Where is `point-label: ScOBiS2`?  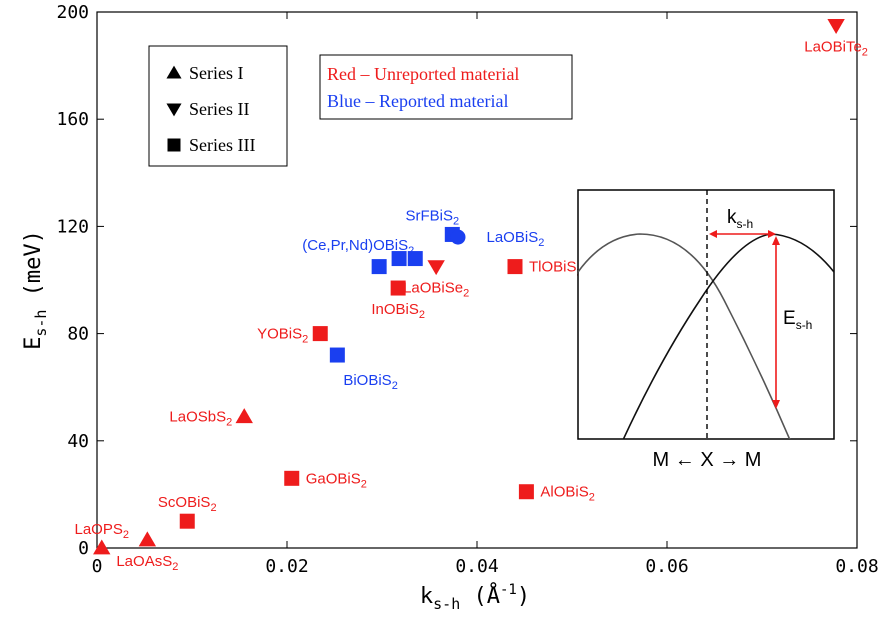
point-label: ScOBiS2 is located at coordinates (187, 504).